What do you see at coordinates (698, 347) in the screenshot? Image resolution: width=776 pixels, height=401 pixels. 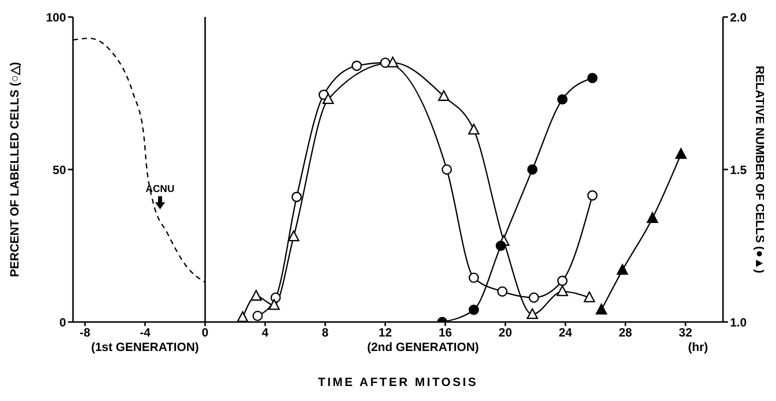 I see `text: (hr)` at bounding box center [698, 347].